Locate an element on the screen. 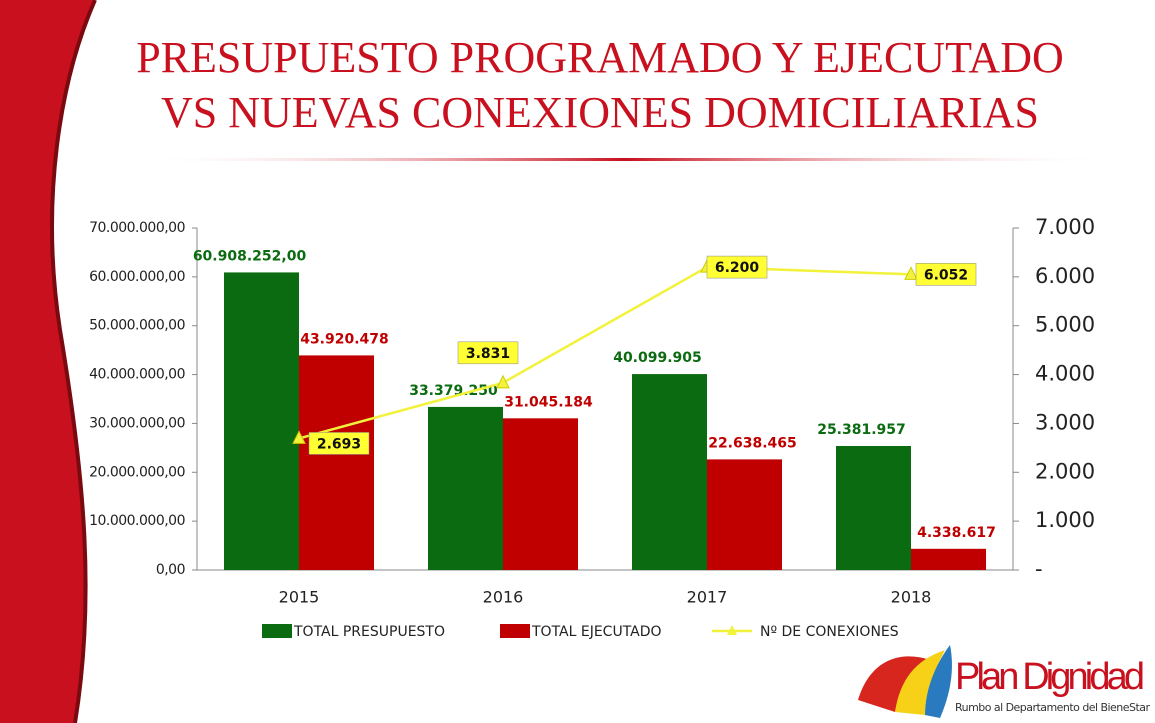 The image size is (1155, 723). data-label: 3.831 is located at coordinates (488, 354).